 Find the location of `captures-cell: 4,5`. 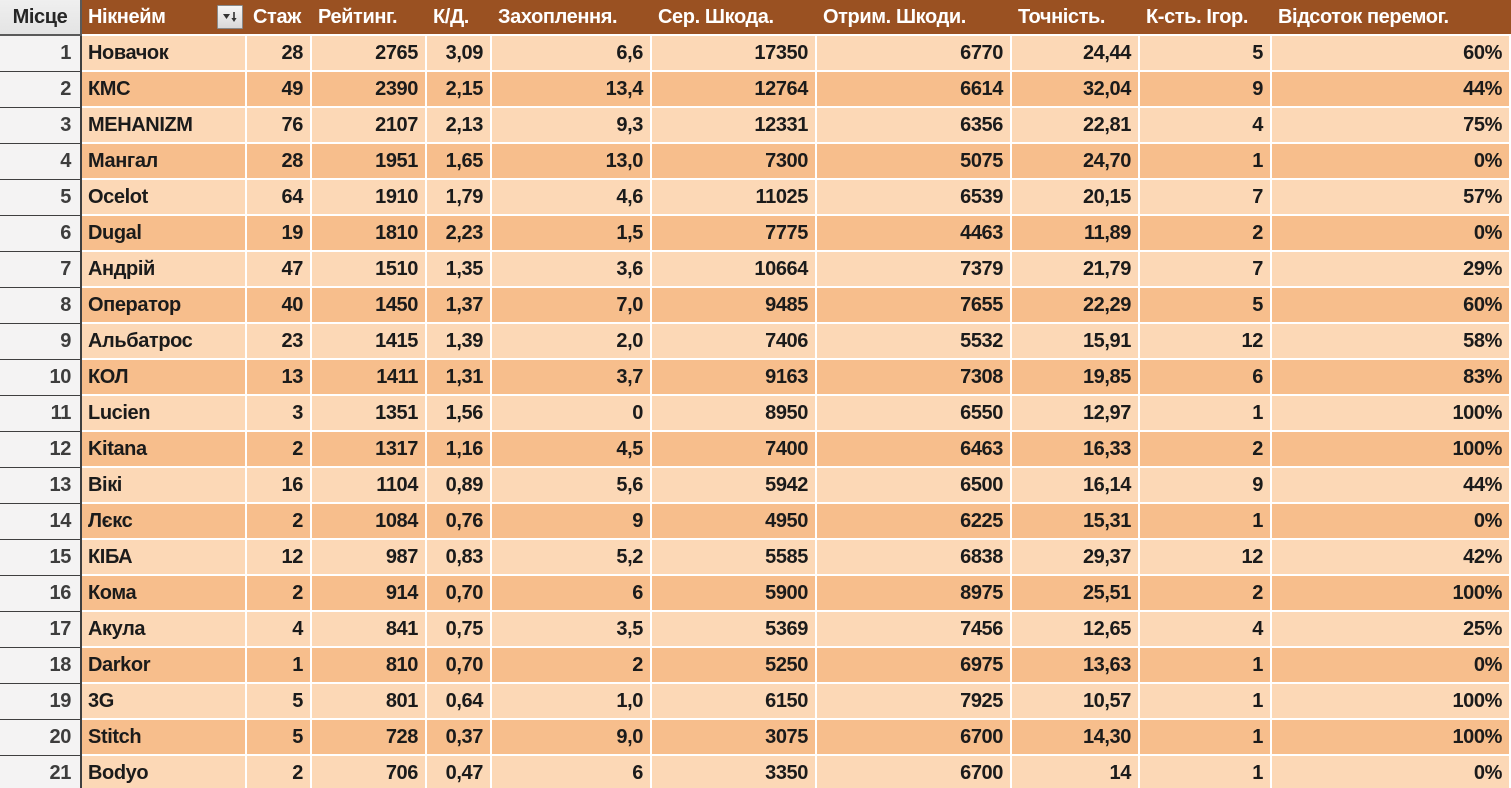

captures-cell: 4,5 is located at coordinates (572, 450).